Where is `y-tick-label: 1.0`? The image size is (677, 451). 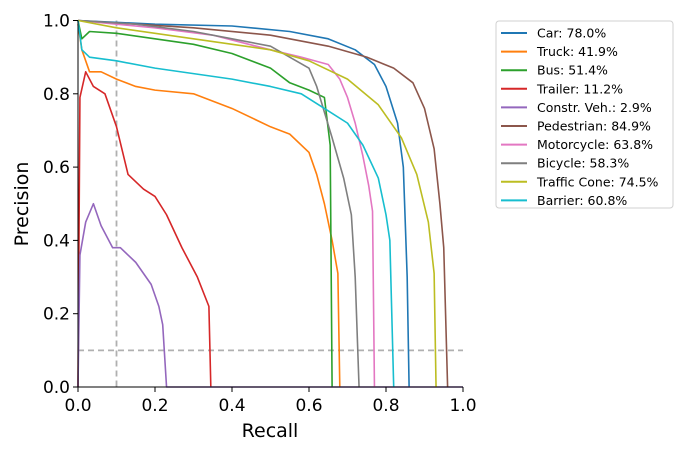
y-tick-label: 1.0 is located at coordinates (56, 22).